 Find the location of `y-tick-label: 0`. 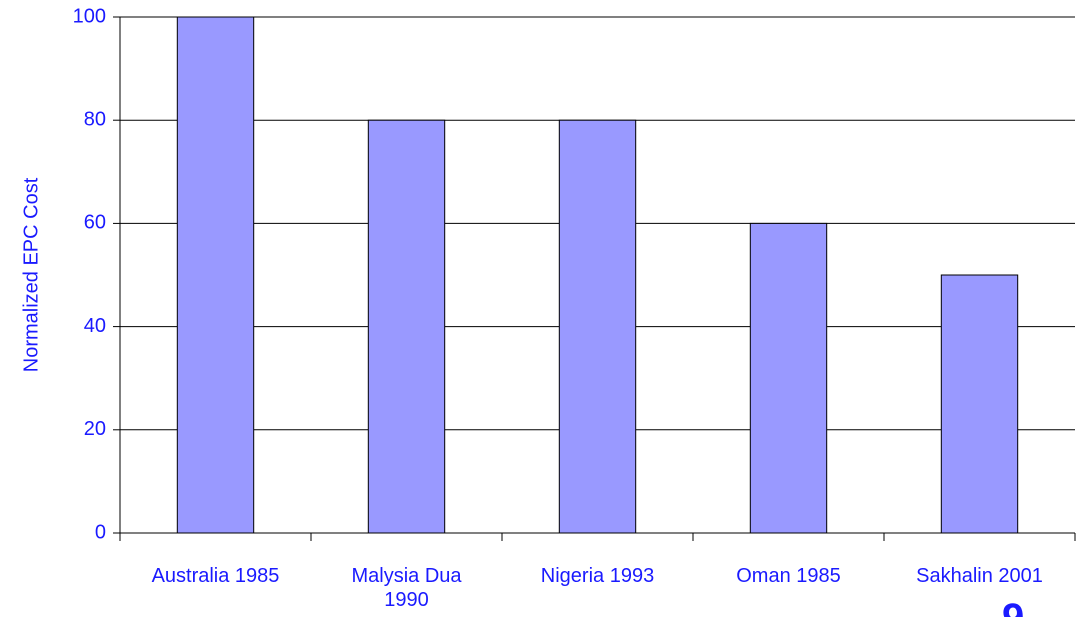

y-tick-label: 0 is located at coordinates (100, 532).